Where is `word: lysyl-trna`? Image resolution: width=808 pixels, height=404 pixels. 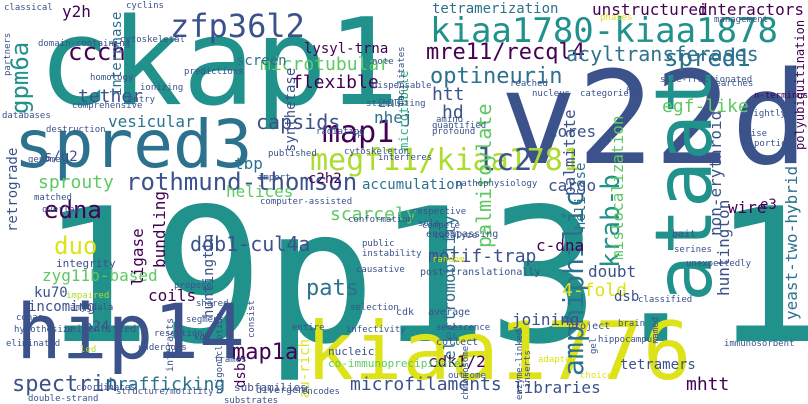 word: lysyl-trna is located at coordinates (346, 49).